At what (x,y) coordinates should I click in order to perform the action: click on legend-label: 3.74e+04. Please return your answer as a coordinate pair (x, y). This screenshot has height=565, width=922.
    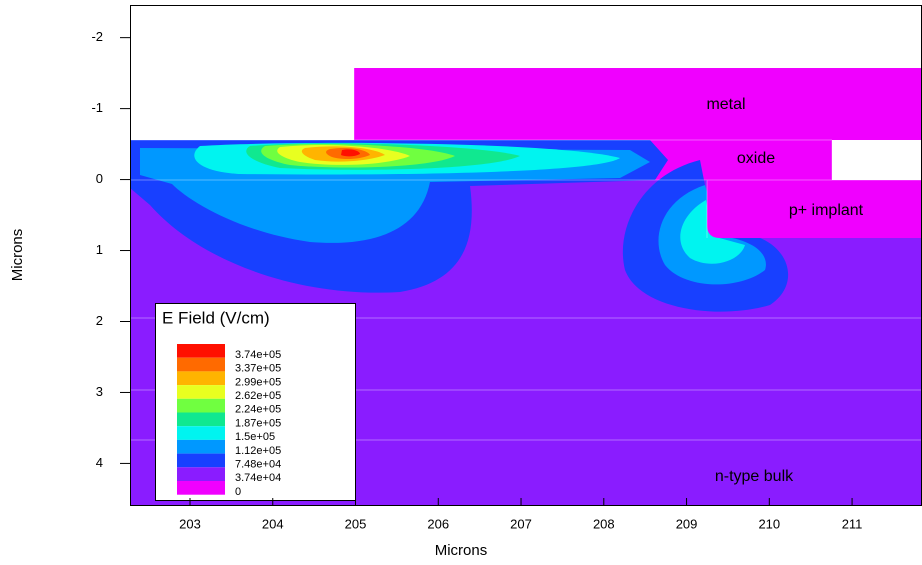
    Looking at the image, I should click on (258, 478).